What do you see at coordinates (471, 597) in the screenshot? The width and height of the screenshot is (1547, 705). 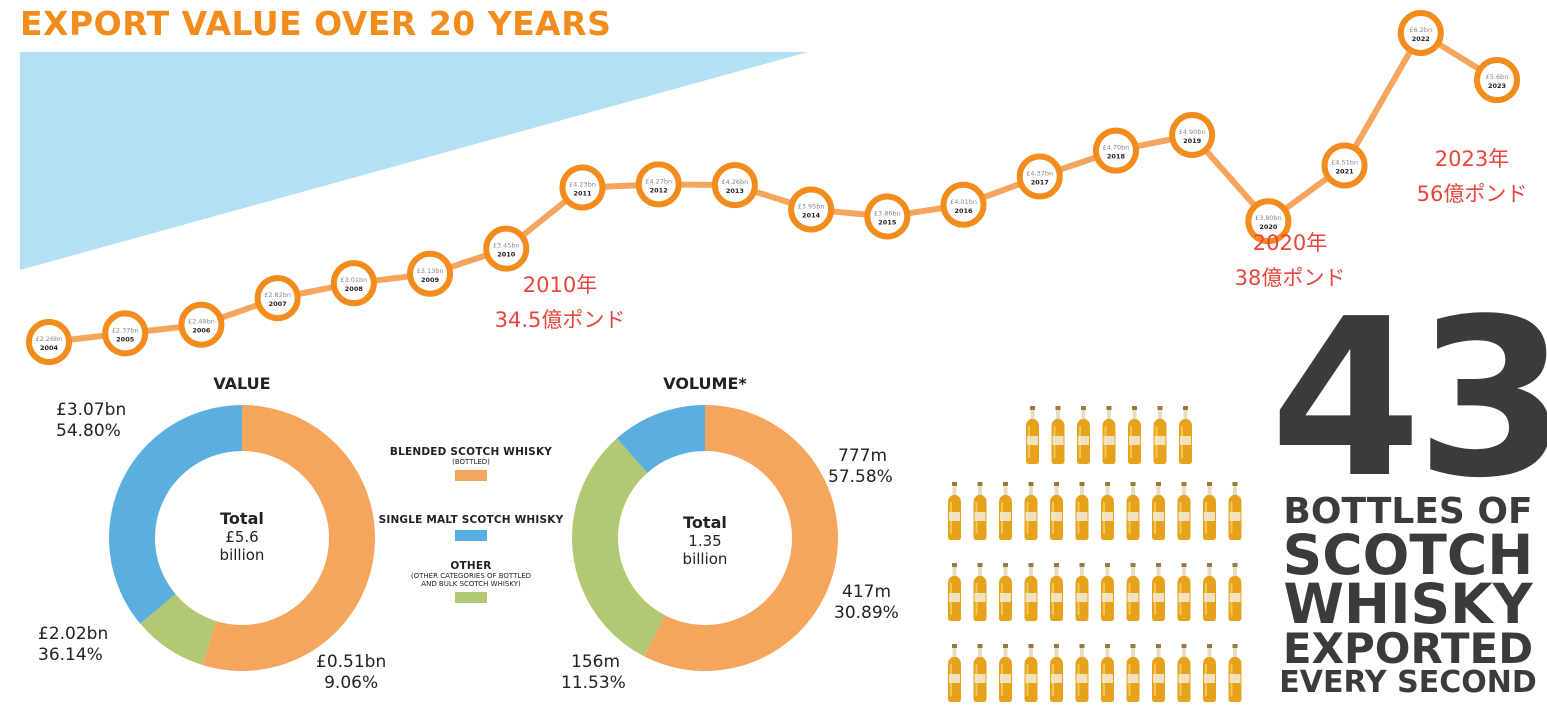 I see `legend-other-swatch` at bounding box center [471, 597].